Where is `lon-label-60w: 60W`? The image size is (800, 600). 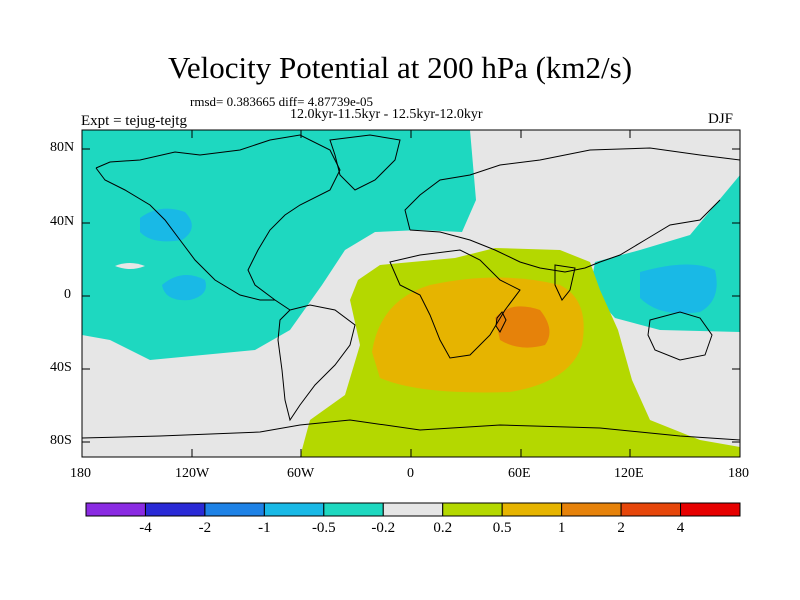 lon-label-60w: 60W is located at coordinates (301, 473).